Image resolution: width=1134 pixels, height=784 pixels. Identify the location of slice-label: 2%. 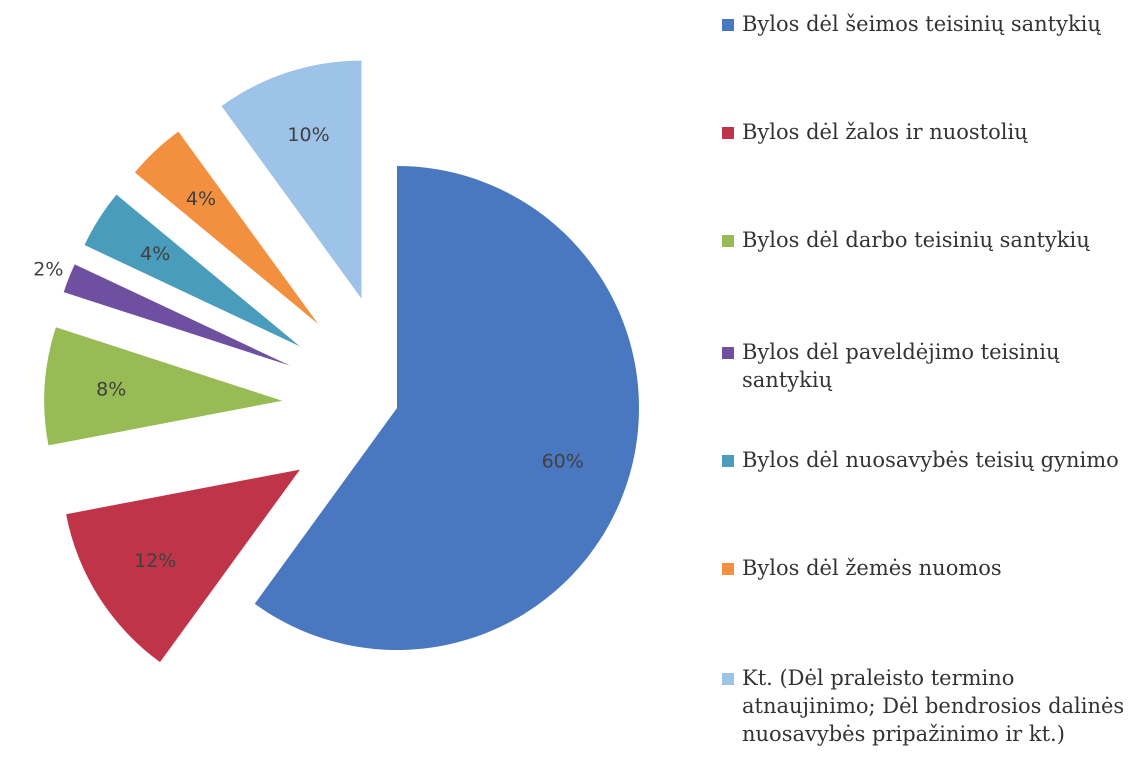
(48, 269).